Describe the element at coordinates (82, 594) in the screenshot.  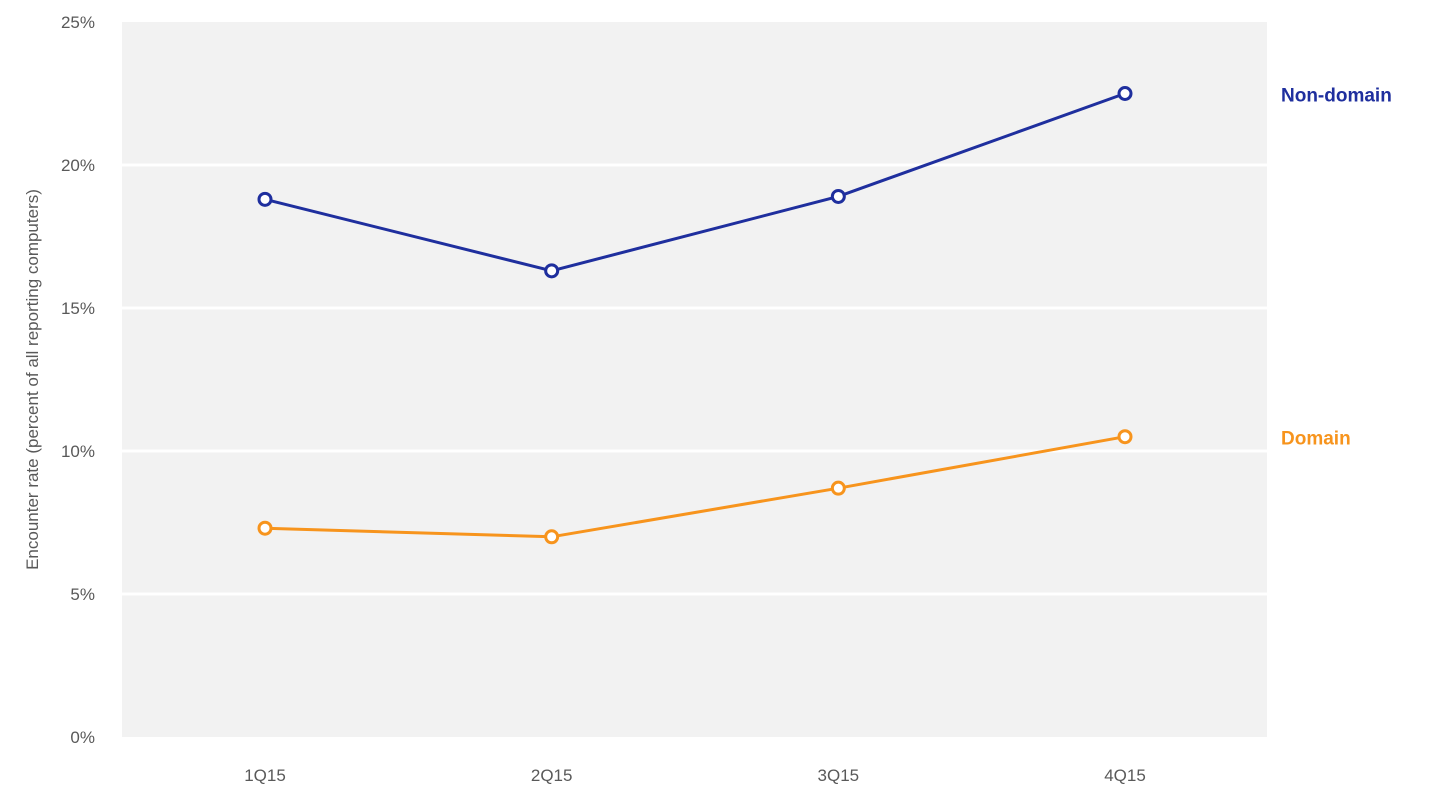
I see `y-tick-label: 5%` at that location.